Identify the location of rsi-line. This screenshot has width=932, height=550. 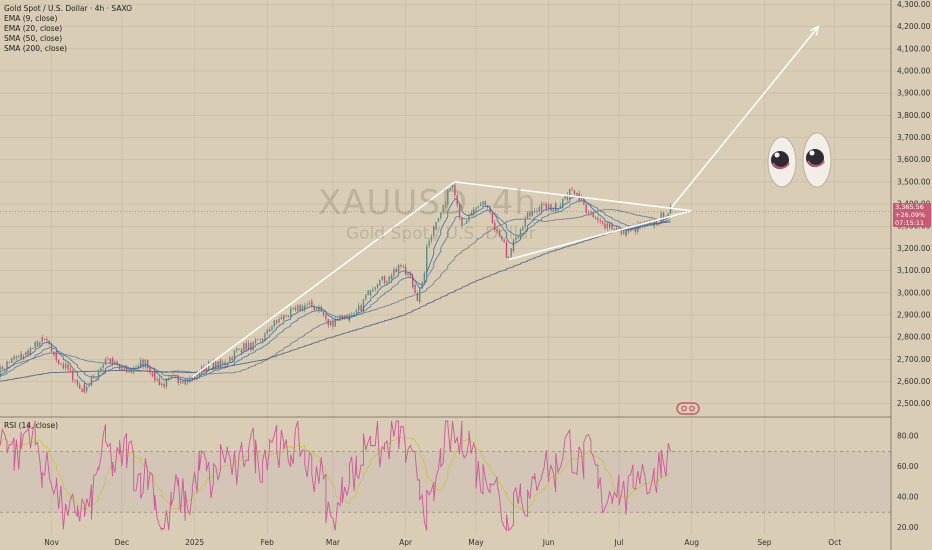
(336, 476).